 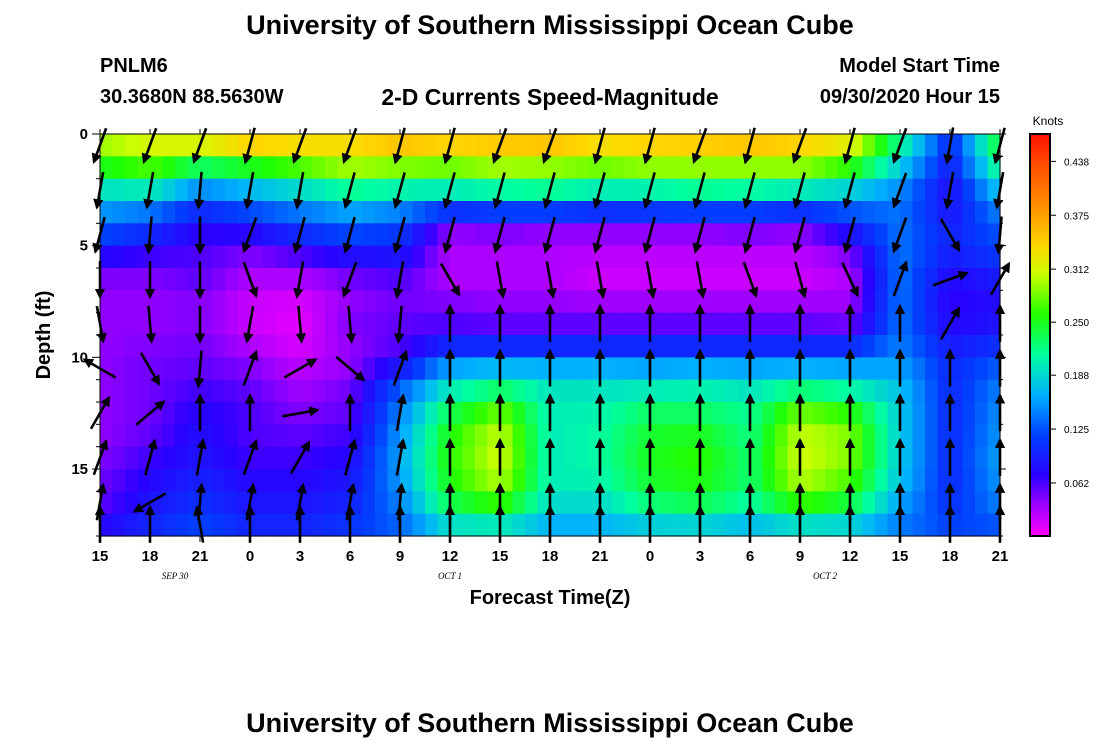 I want to click on colorbar-tick-label: 0.188, so click(x=1076, y=376).